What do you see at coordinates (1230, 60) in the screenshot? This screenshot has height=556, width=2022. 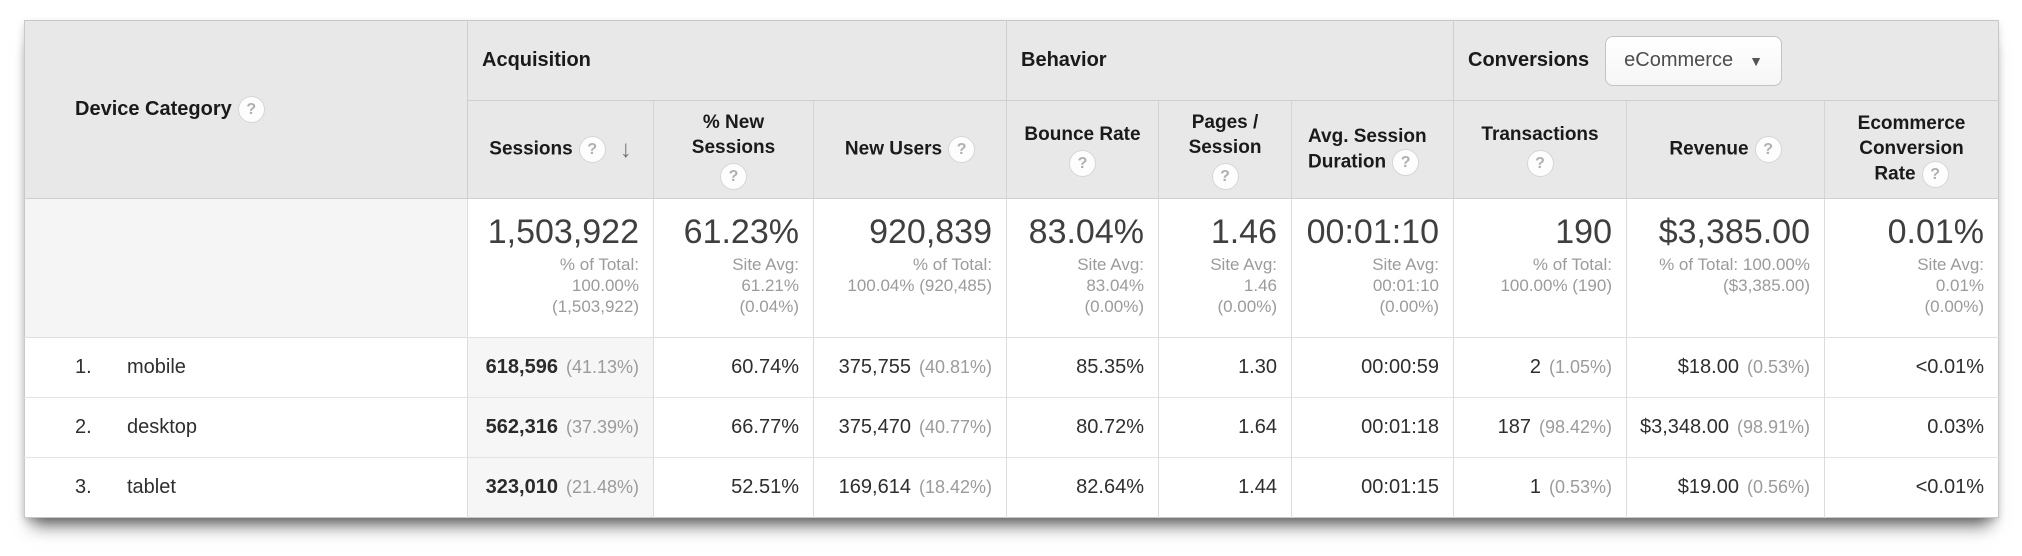 I see `section-header-behavior: Behavior` at bounding box center [1230, 60].